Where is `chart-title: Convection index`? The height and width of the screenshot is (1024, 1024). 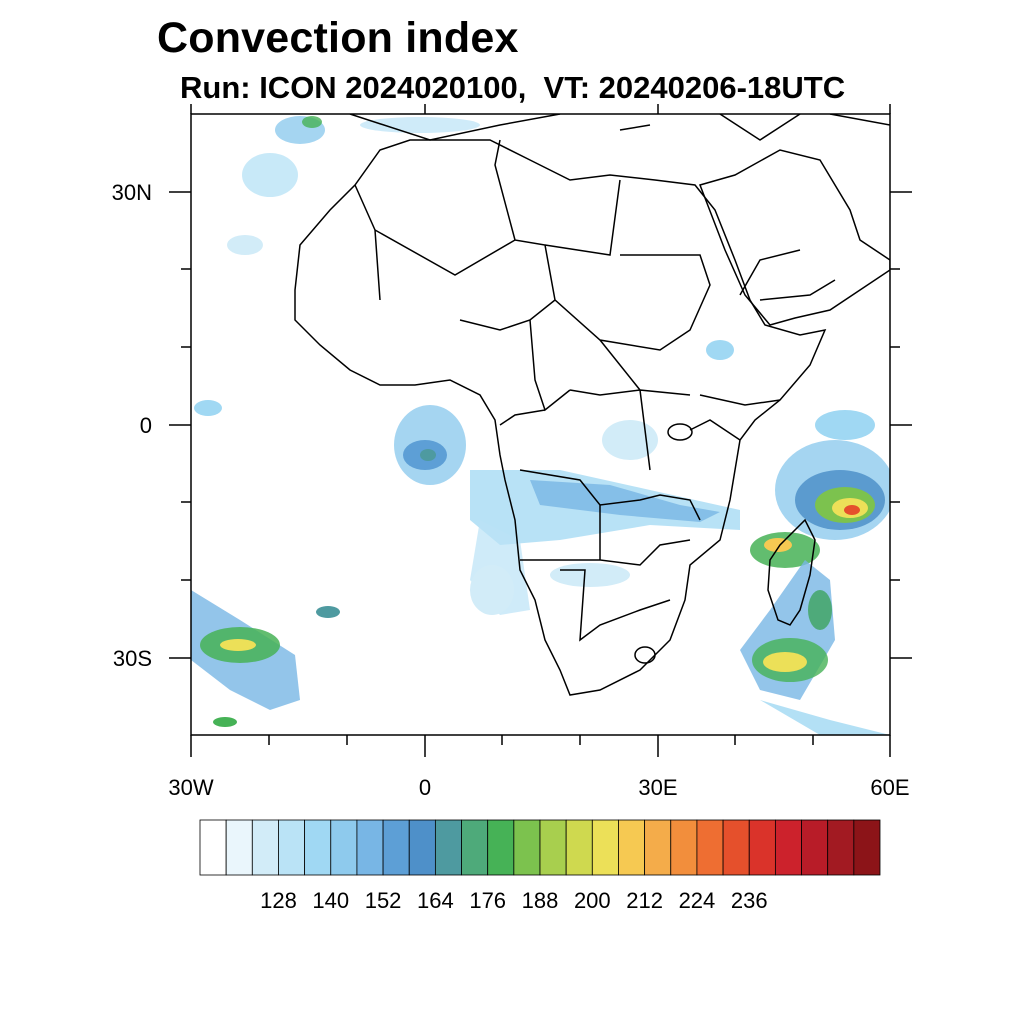
chart-title: Convection index is located at coordinates (338, 38).